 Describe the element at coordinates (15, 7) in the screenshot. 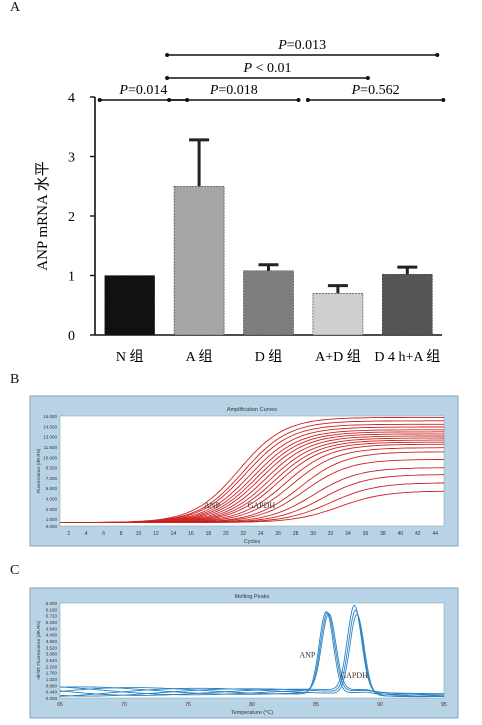

I see `panel-label-a: A` at that location.